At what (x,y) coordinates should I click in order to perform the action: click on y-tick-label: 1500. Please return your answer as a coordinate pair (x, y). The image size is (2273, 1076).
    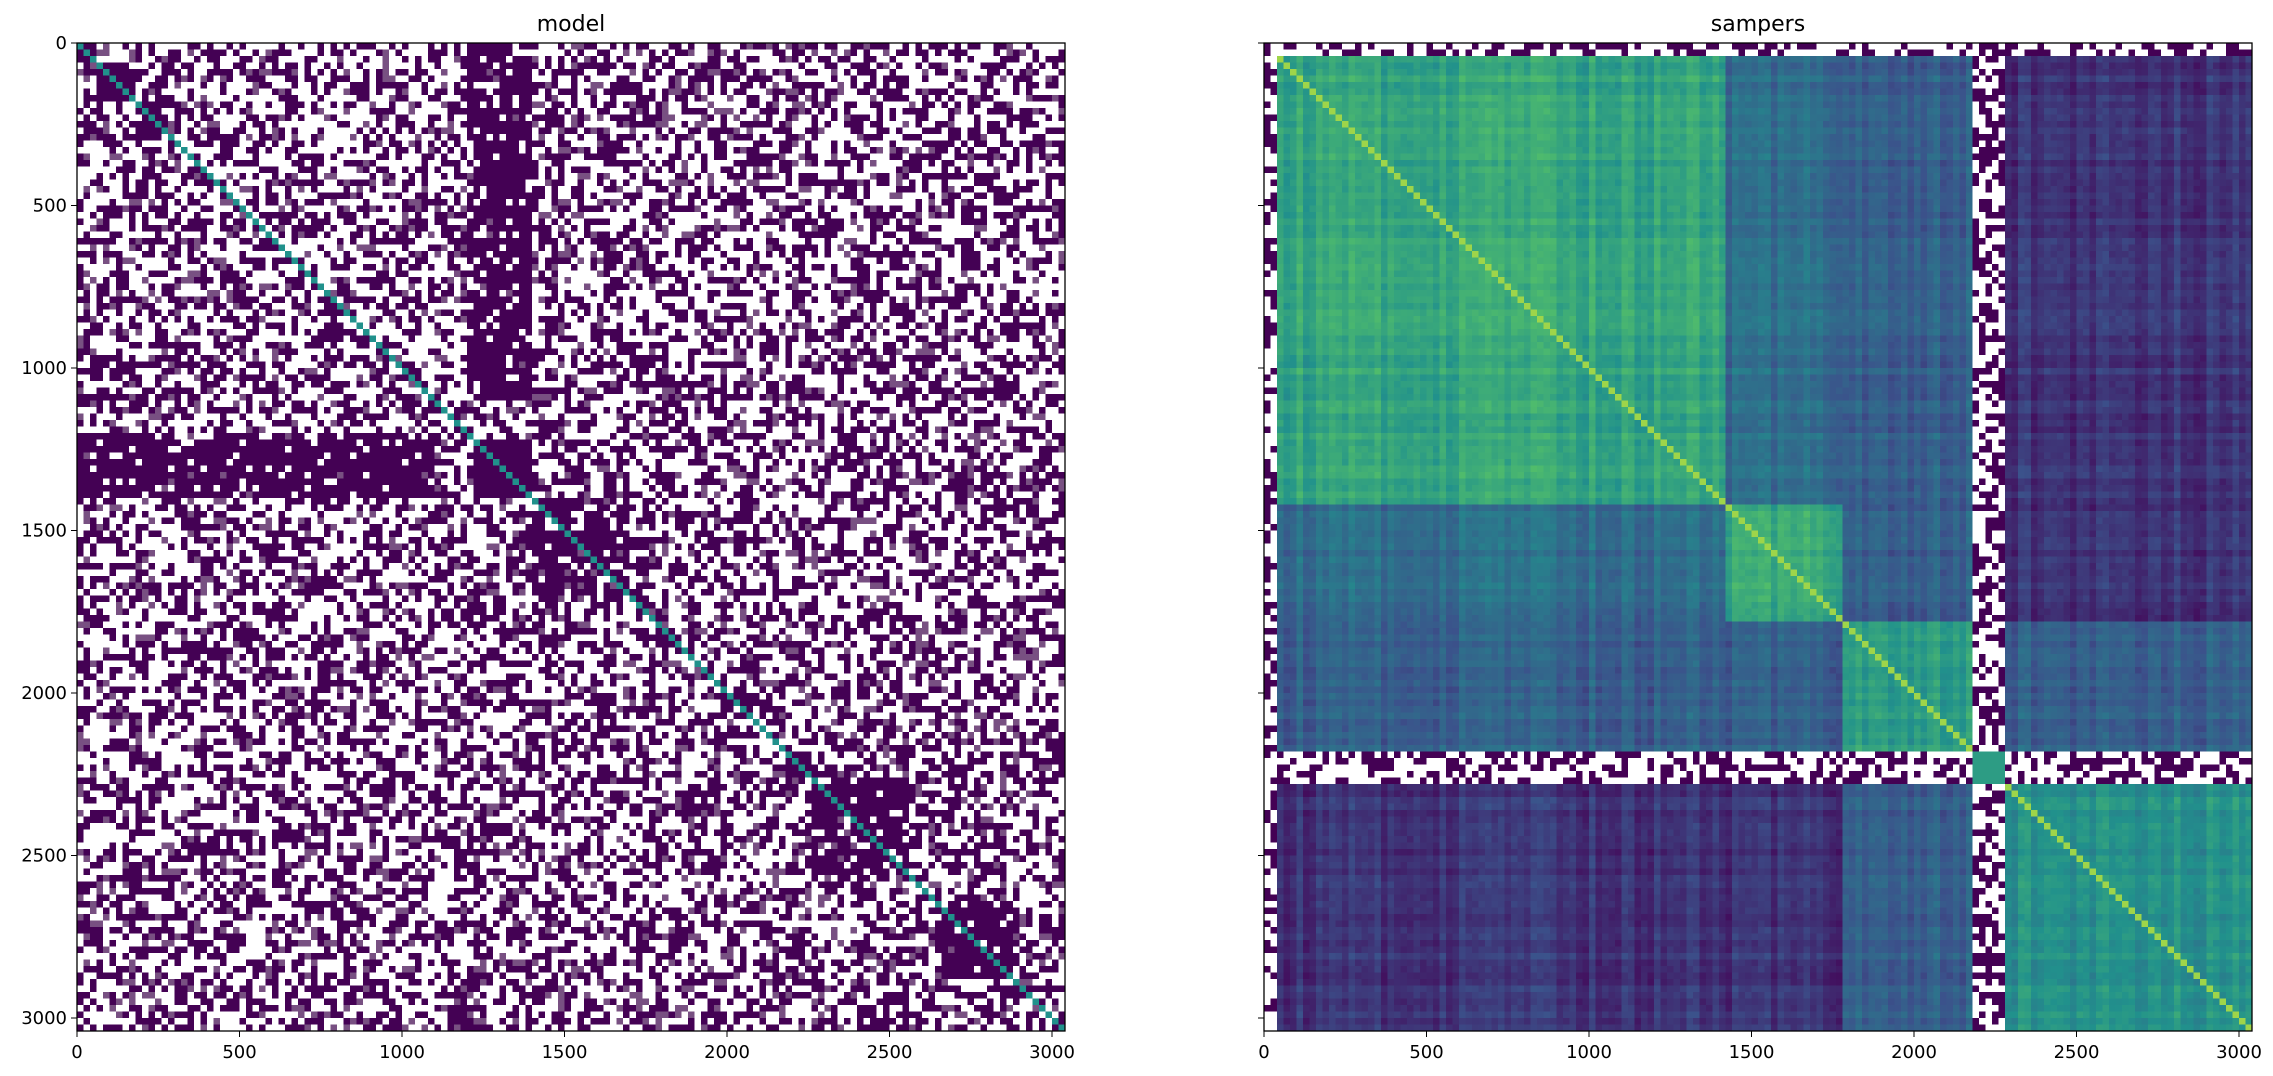
    Looking at the image, I should click on (44, 531).